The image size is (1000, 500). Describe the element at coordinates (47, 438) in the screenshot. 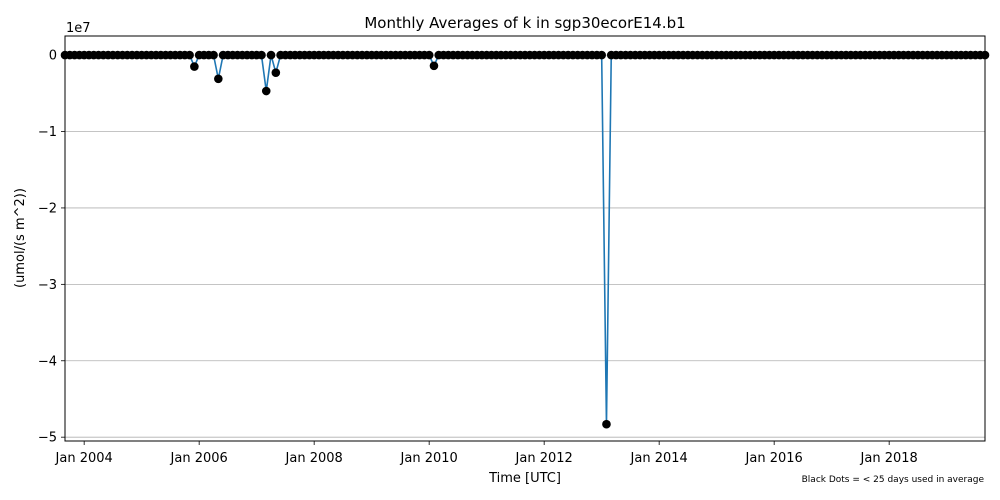

I see `y-tick-label: −5` at that location.